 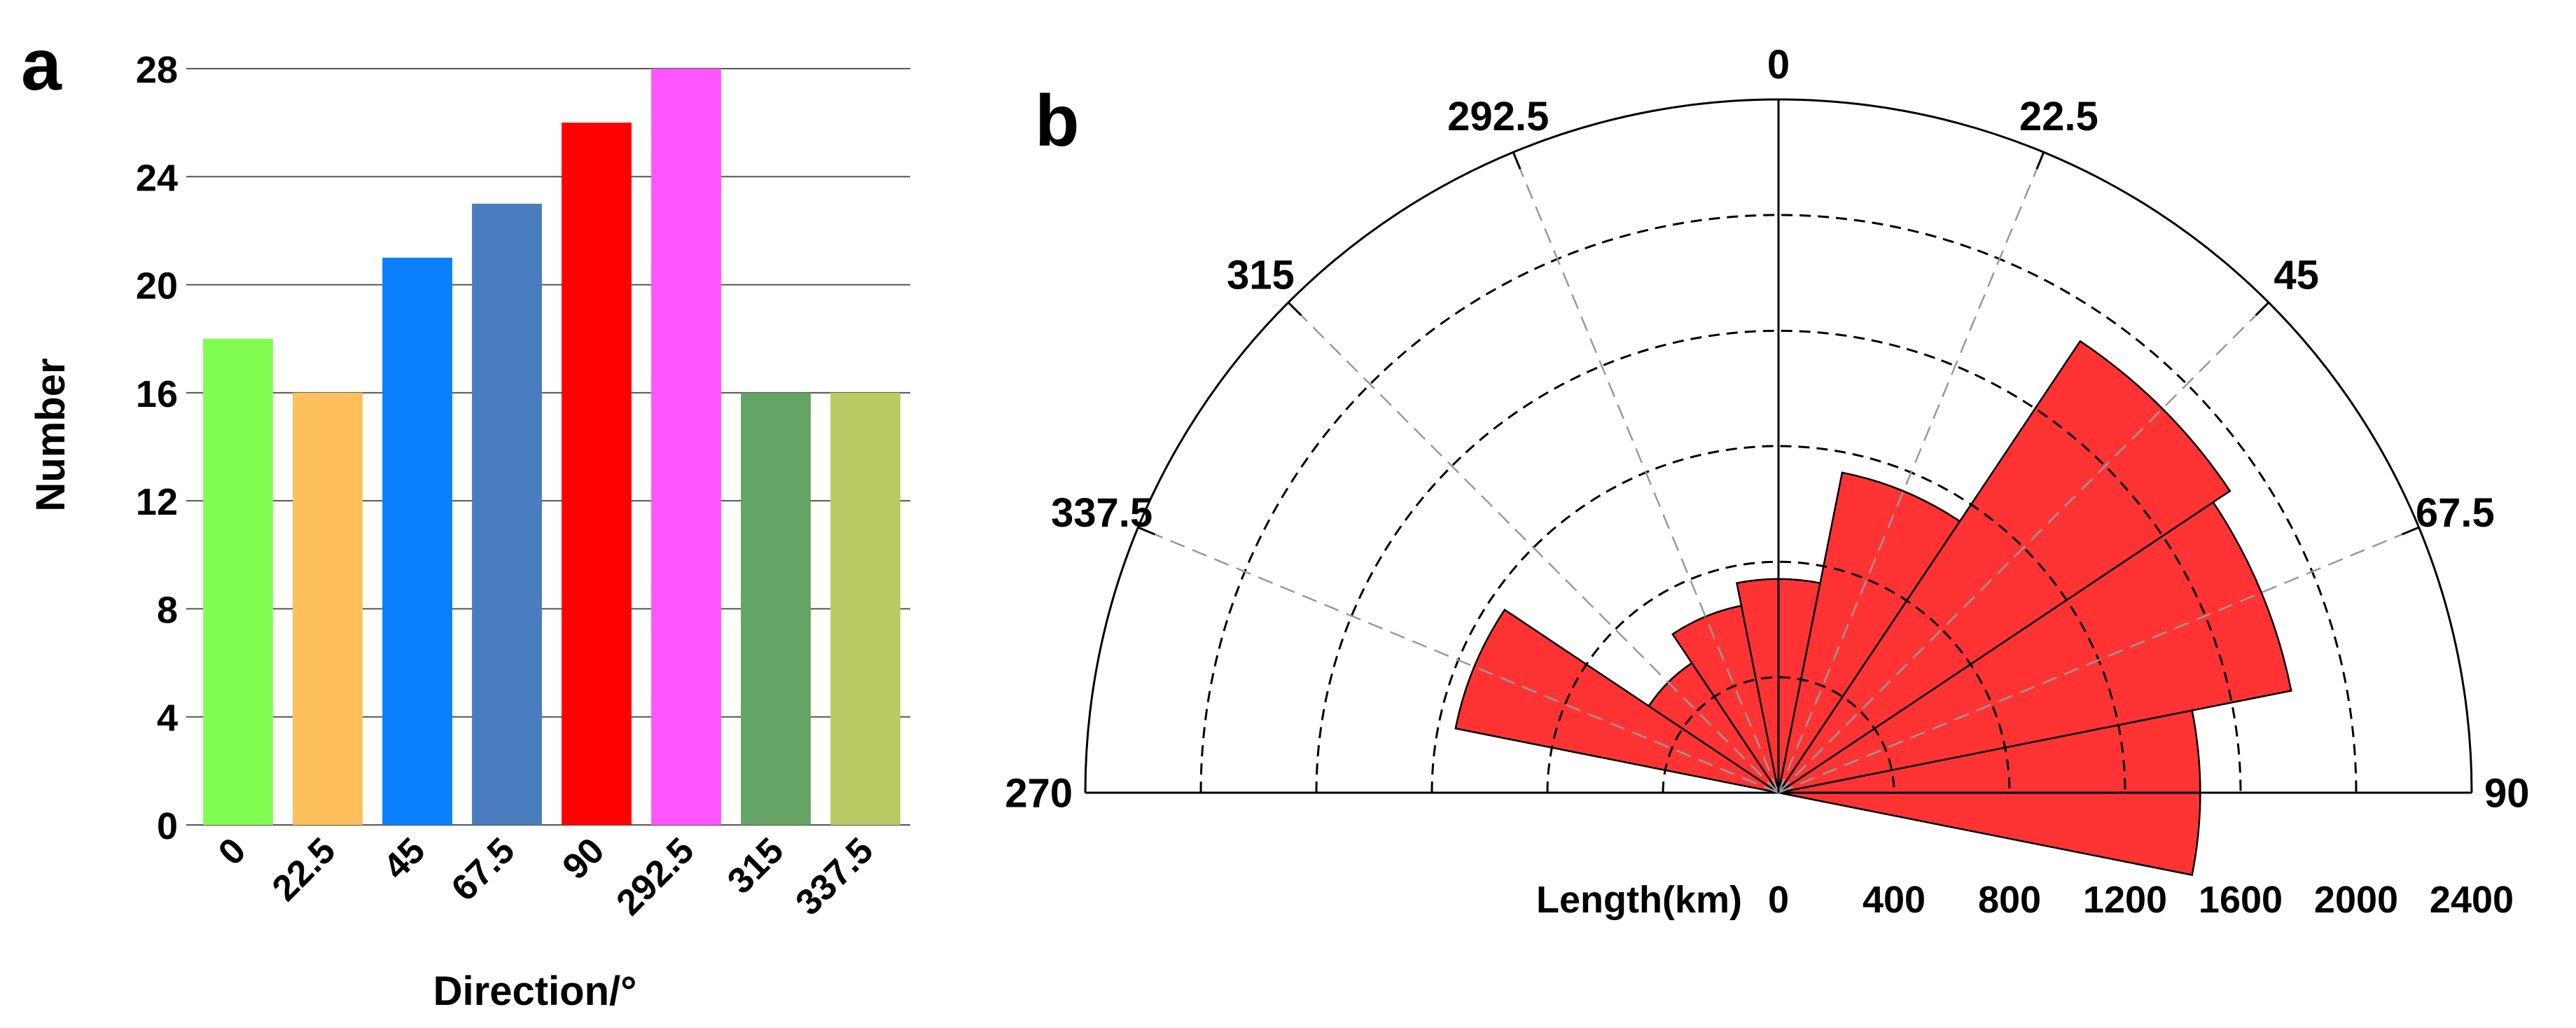 I want to click on rose-radial-tick-labels: 0 400 800 1200 1600 2000 2400, so click(x=2141, y=900).